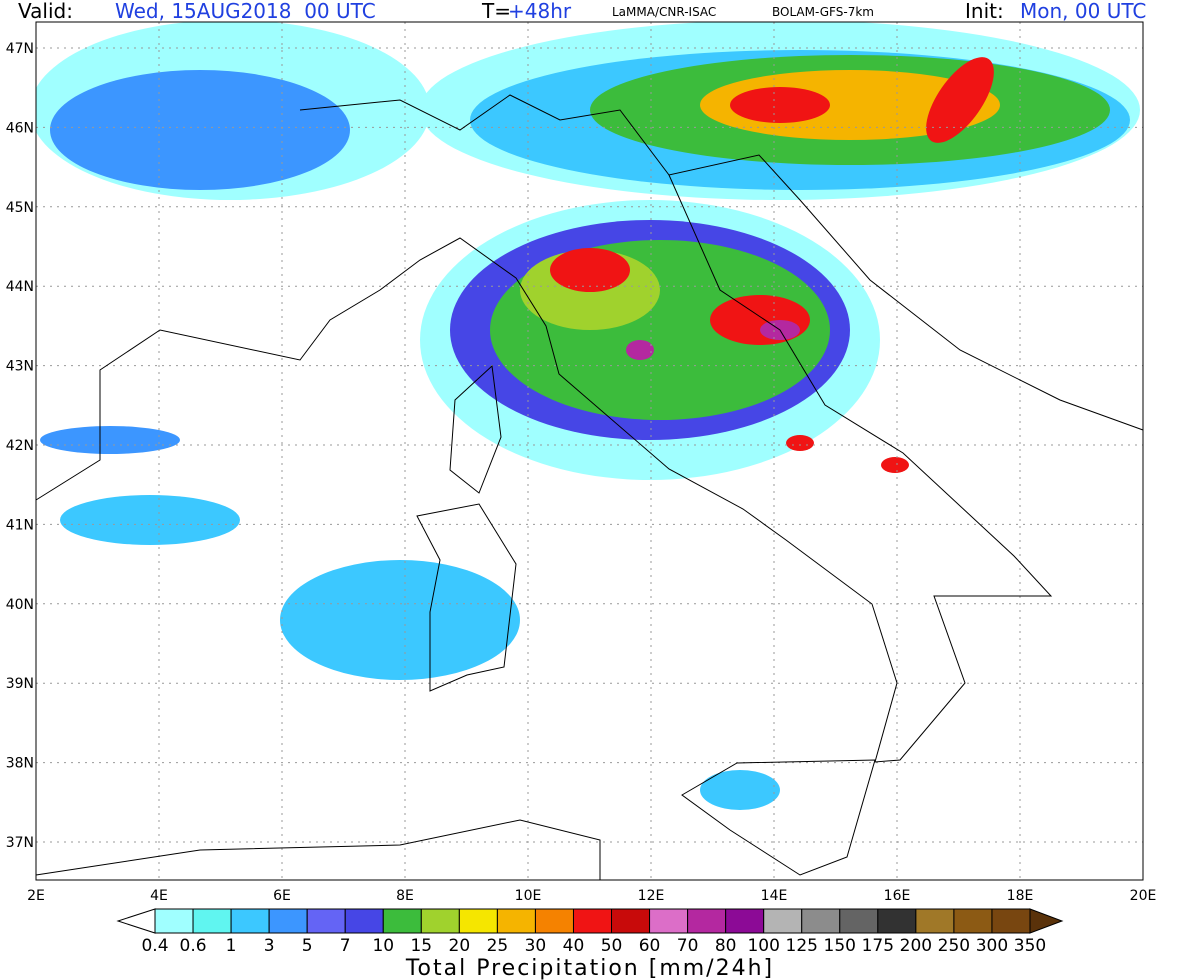 The width and height of the screenshot is (1180, 980). I want to click on colorbar-label: 200, so click(916, 946).